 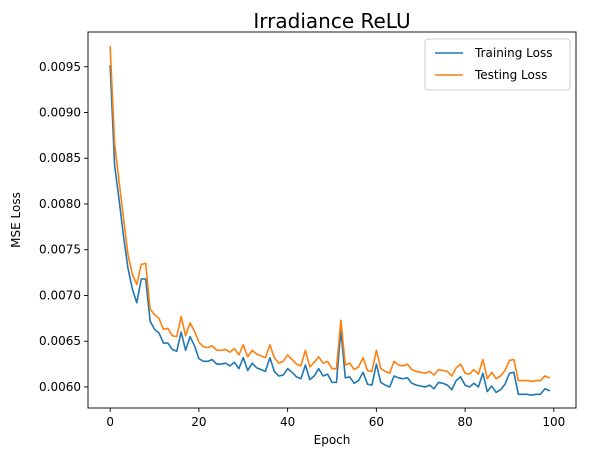 What do you see at coordinates (198, 422) in the screenshot?
I see `x-tick-label: 20` at bounding box center [198, 422].